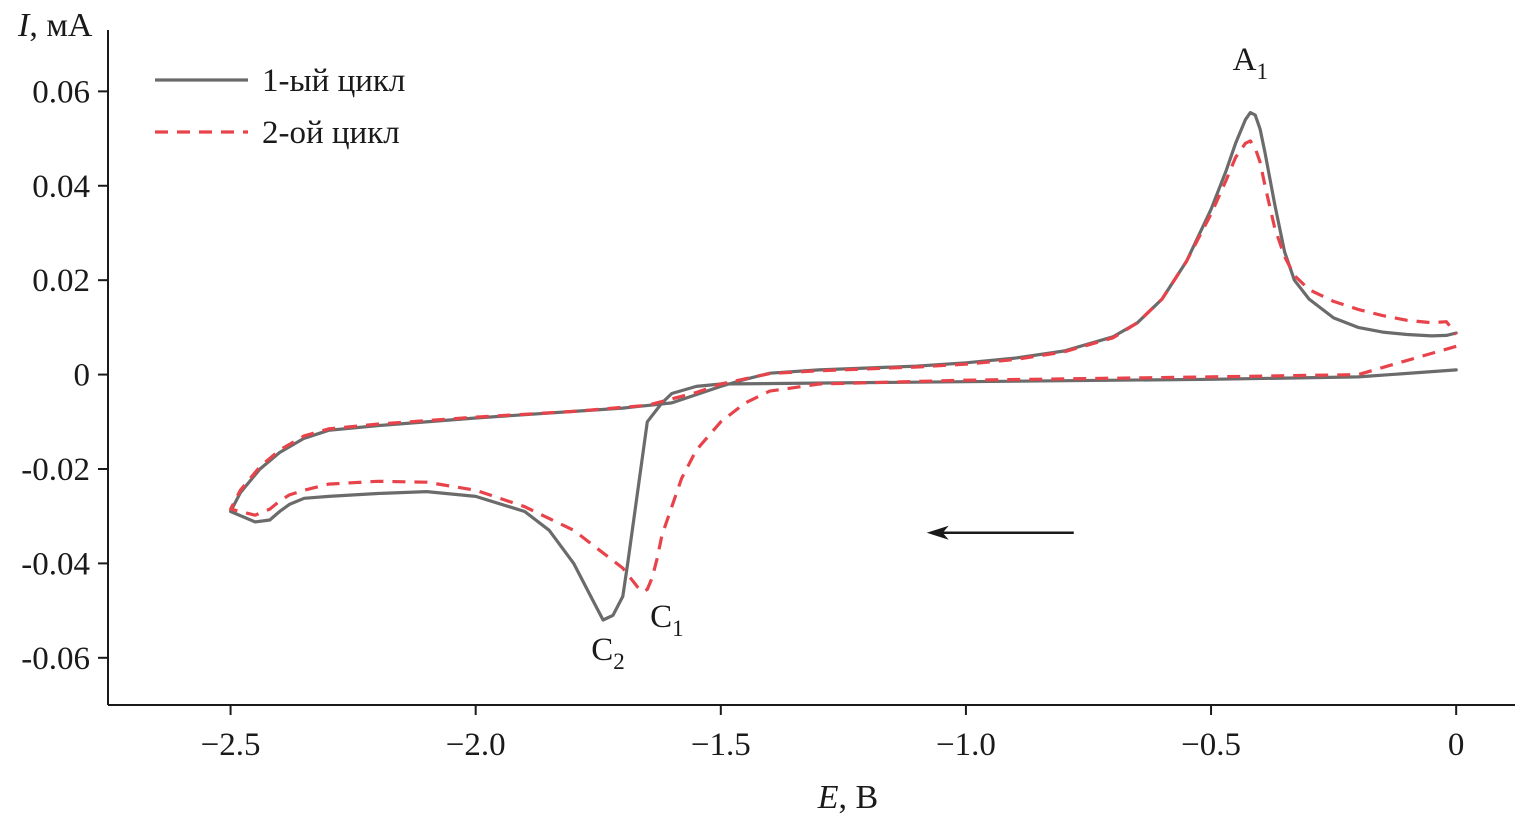  What do you see at coordinates (82, 376) in the screenshot?
I see `y-tick-label: 0` at bounding box center [82, 376].